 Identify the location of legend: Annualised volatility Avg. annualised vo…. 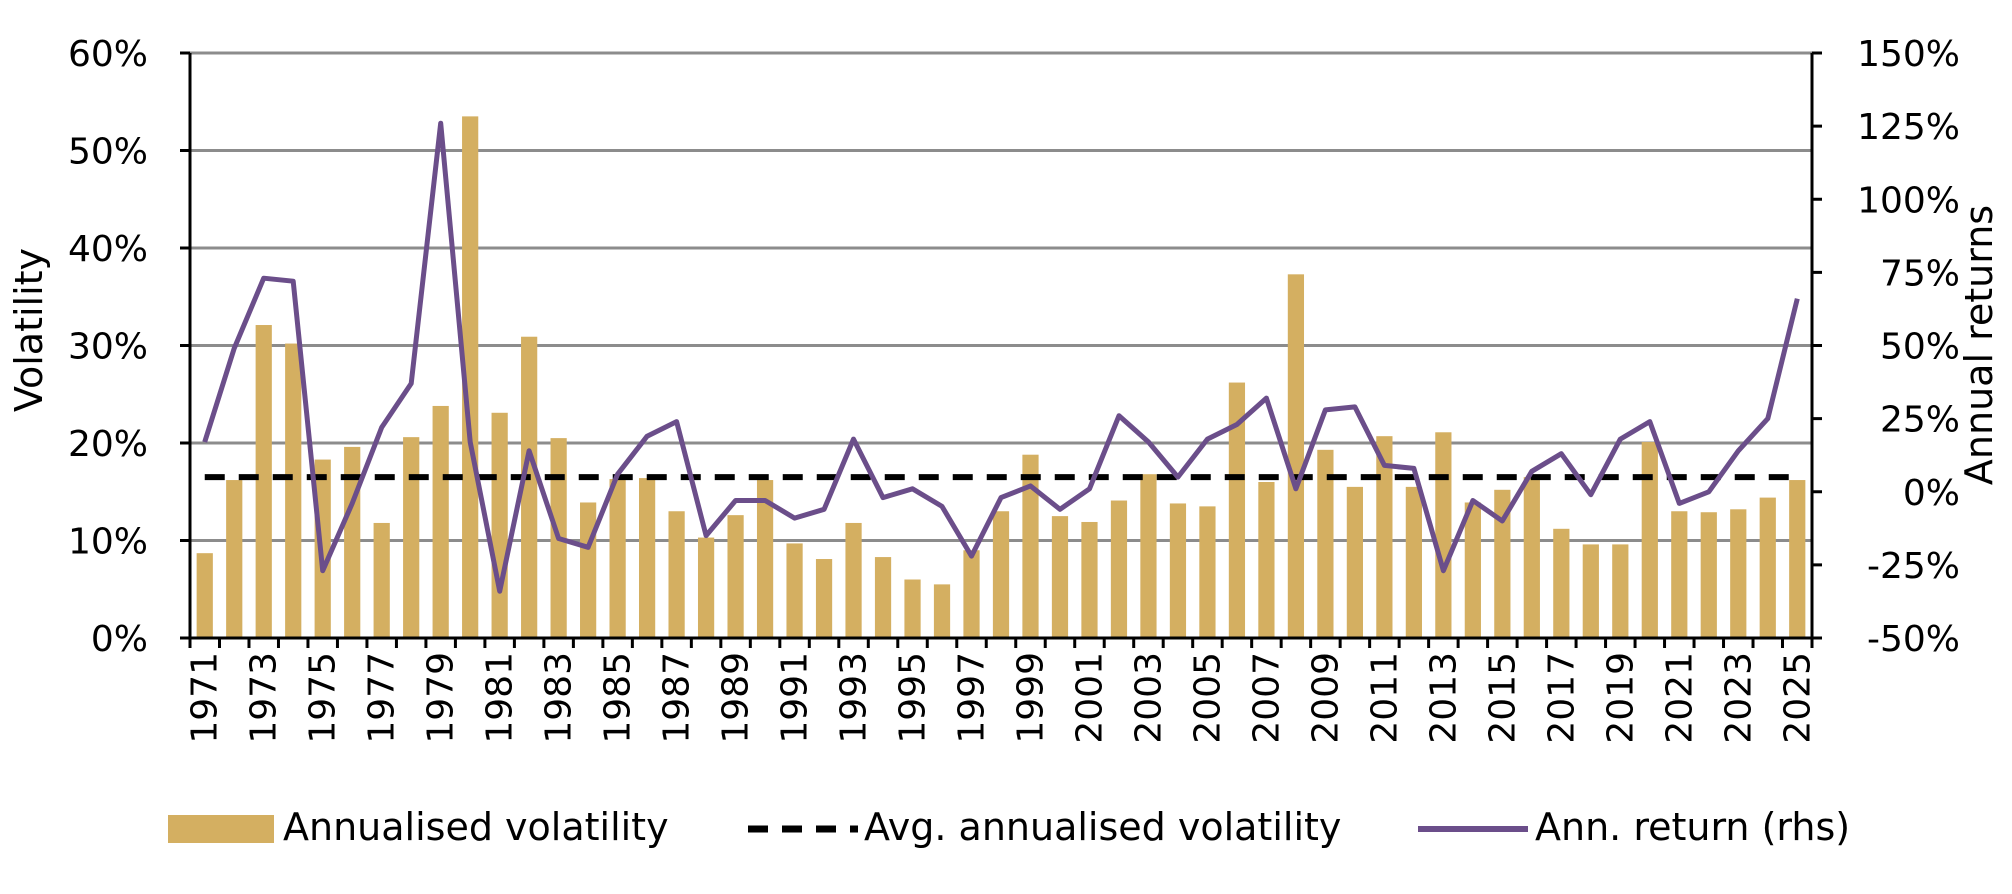
(1009, 827).